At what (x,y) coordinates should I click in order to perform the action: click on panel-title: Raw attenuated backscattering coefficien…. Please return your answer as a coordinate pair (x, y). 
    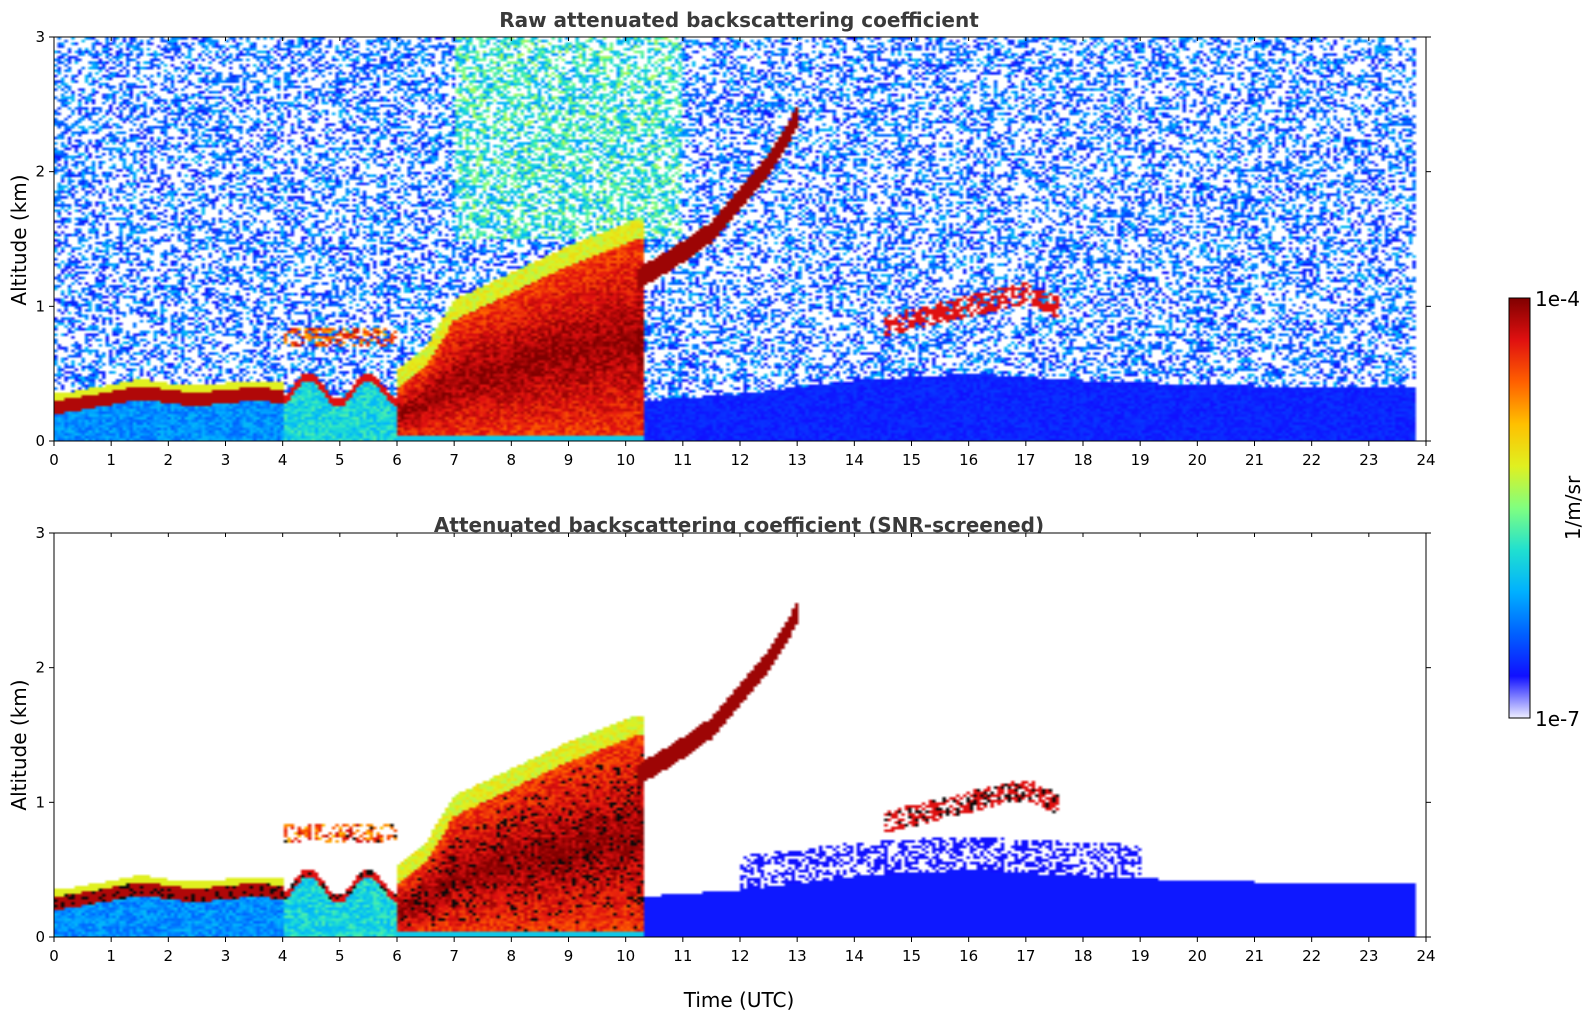
    Looking at the image, I should click on (739, 20).